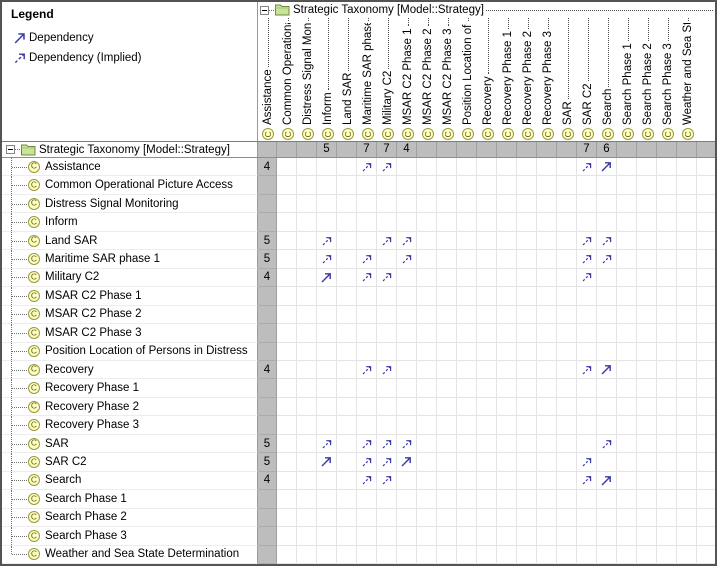  I want to click on row-label: C SAR, so click(130, 444).